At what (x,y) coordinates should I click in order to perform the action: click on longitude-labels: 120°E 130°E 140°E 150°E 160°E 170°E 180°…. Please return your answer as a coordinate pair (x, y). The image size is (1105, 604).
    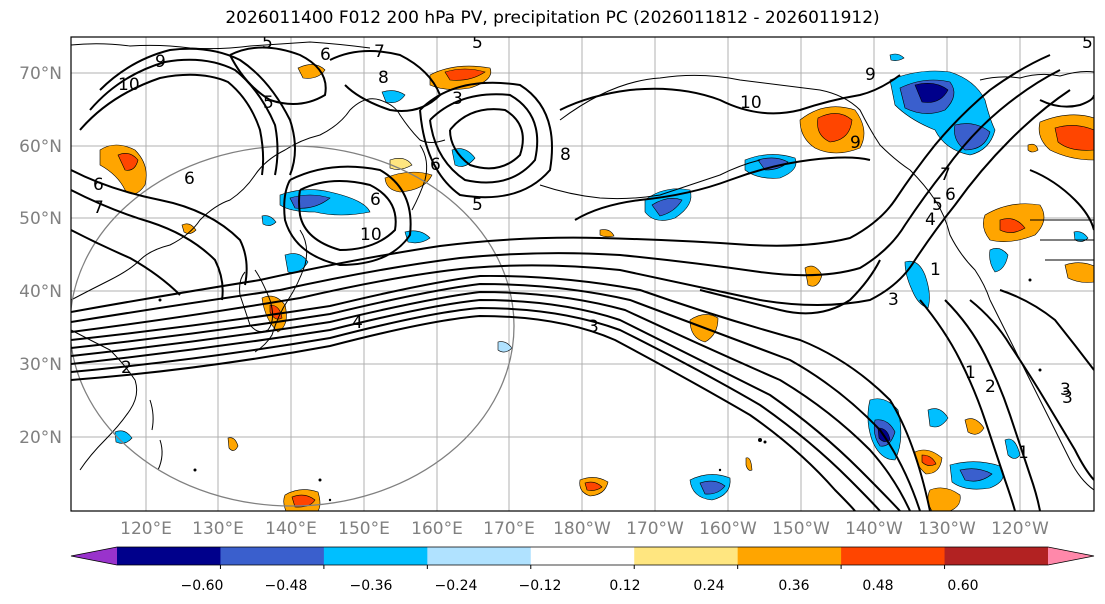
    Looking at the image, I should click on (584, 529).